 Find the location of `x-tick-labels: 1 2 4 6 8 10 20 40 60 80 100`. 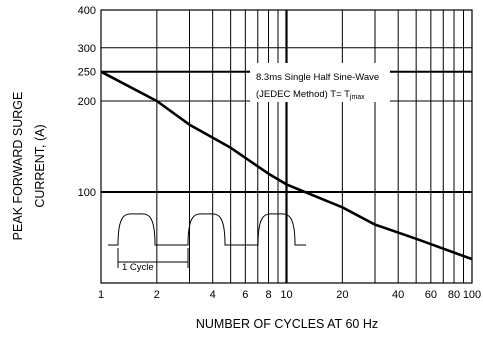

x-tick-labels: 1 2 4 6 8 10 20 40 60 80 100 is located at coordinates (289, 295).